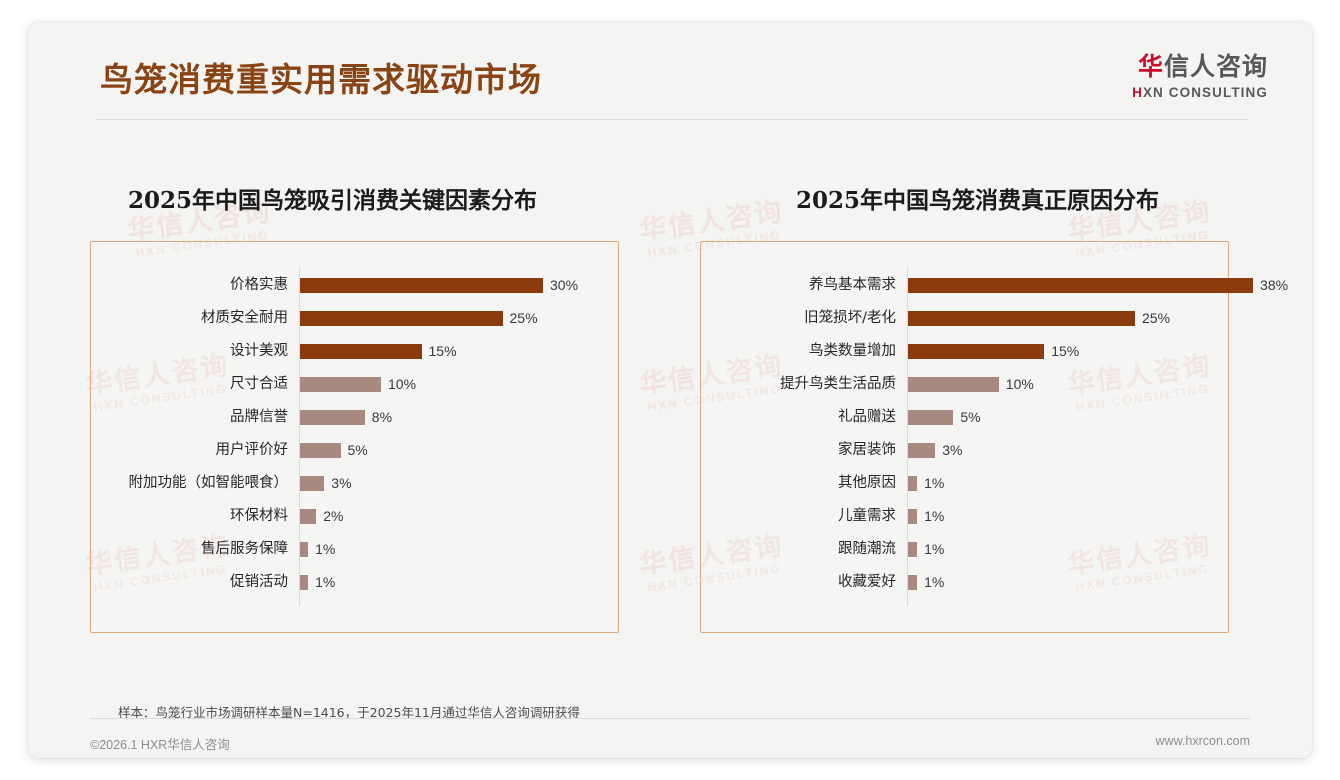  Describe the element at coordinates (333, 200) in the screenshot. I see `chart-title-left: 2025年中国鸟笼吸引消费关键因素分布` at that location.